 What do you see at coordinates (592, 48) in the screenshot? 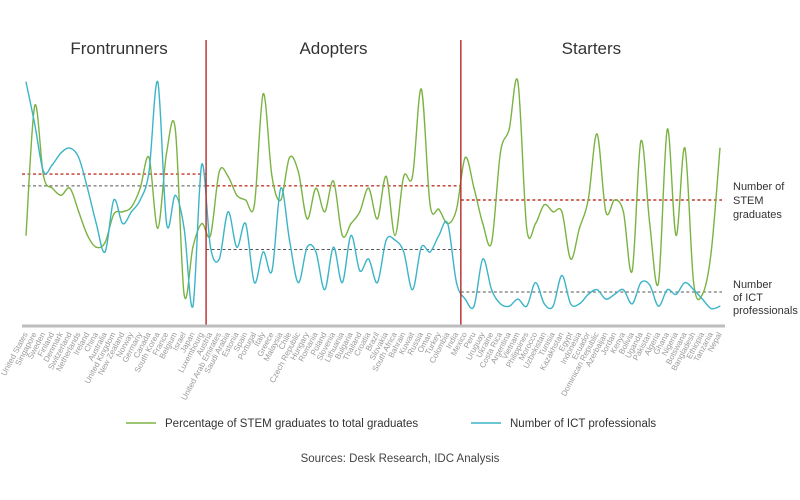
I see `group-title-starters: Starters` at bounding box center [592, 48].